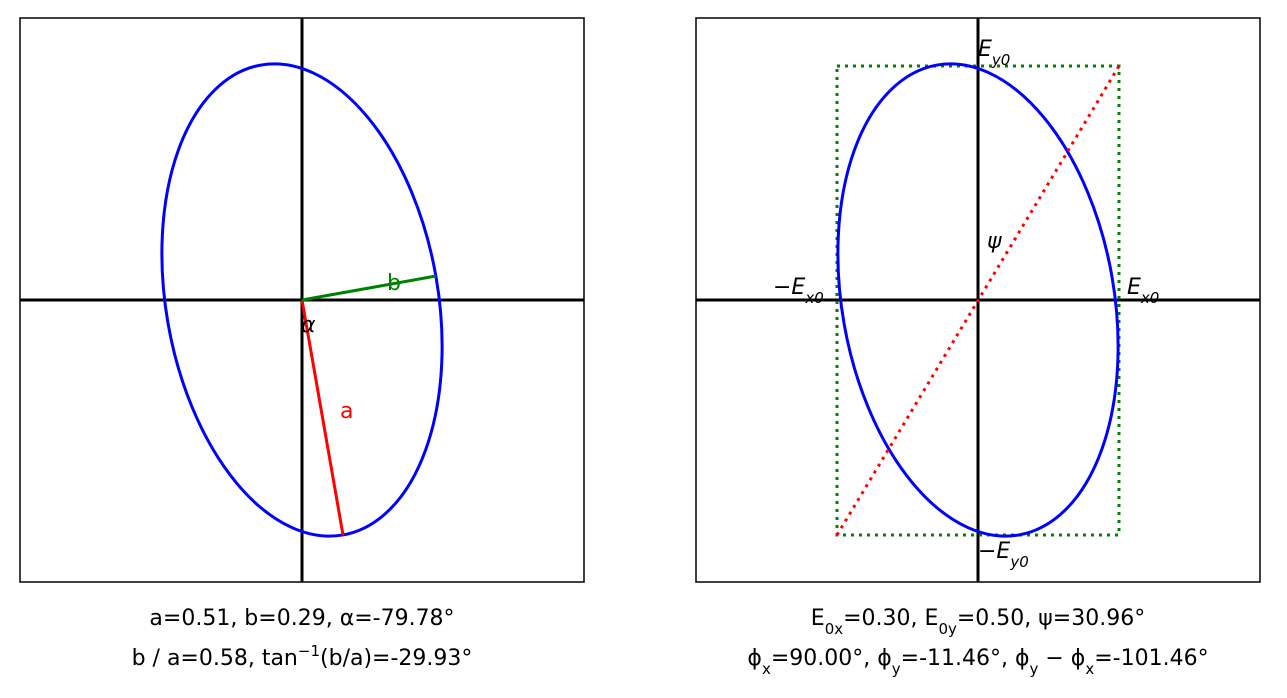  I want to click on label-psi: ψ, so click(994, 241).